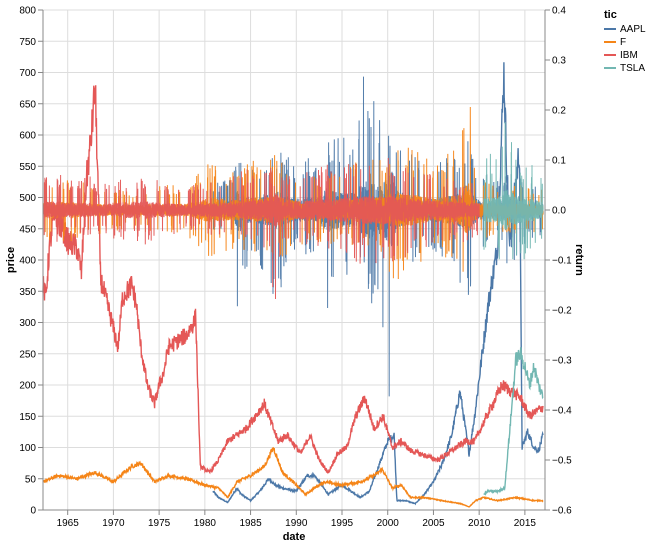  Describe the element at coordinates (632, 68) in the screenshot. I see `legend-label-tsla: TSLA` at that location.